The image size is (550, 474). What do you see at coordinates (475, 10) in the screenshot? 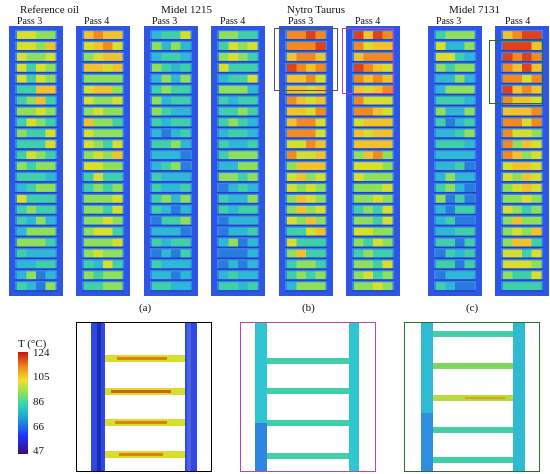
I see `oil-title-midel-7131: Midel 7131` at bounding box center [475, 10].